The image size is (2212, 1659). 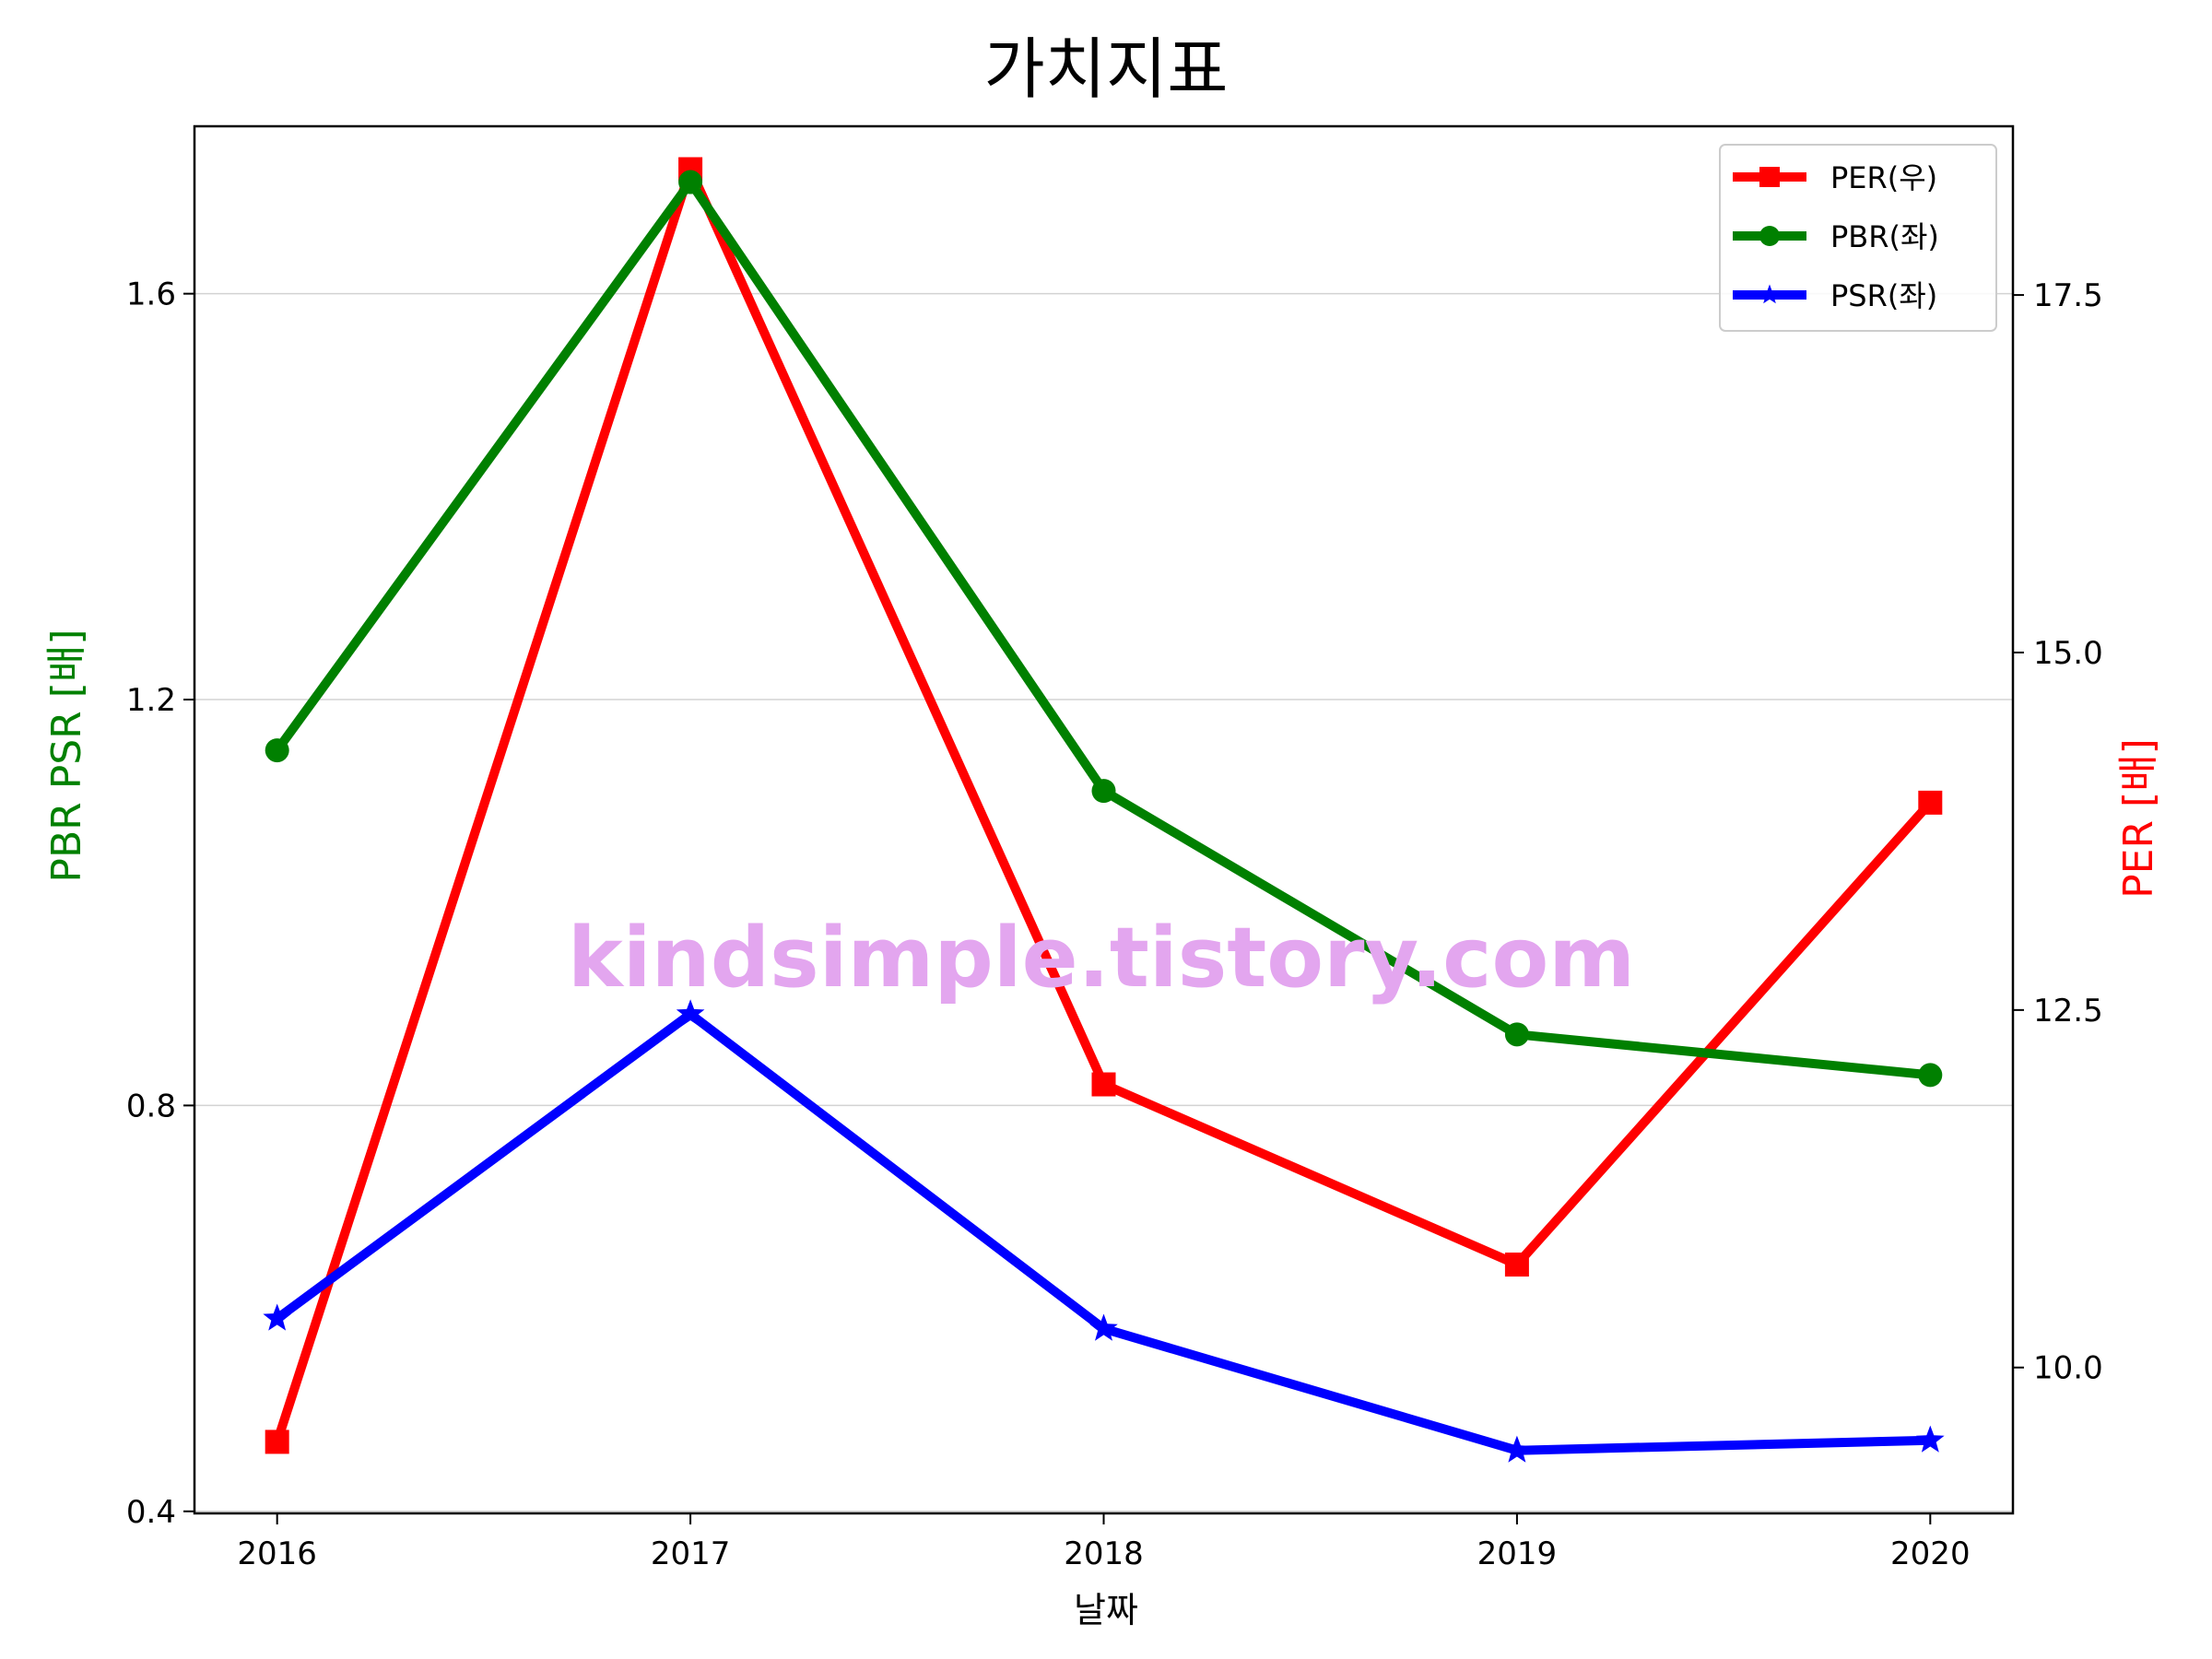 What do you see at coordinates (151, 294) in the screenshot?
I see `y-left-tick-label-3: 1.6` at bounding box center [151, 294].